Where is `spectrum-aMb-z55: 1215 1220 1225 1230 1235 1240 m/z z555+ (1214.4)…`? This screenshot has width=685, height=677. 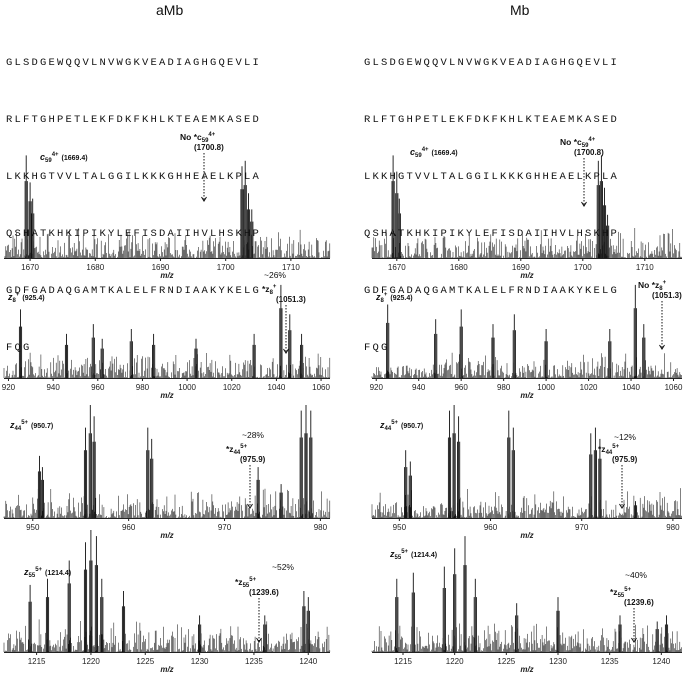 spectrum-aMb-z55: 1215 1220 1225 1230 1235 1240 m/z z555+ (1214.4)… is located at coordinates (167, 602).